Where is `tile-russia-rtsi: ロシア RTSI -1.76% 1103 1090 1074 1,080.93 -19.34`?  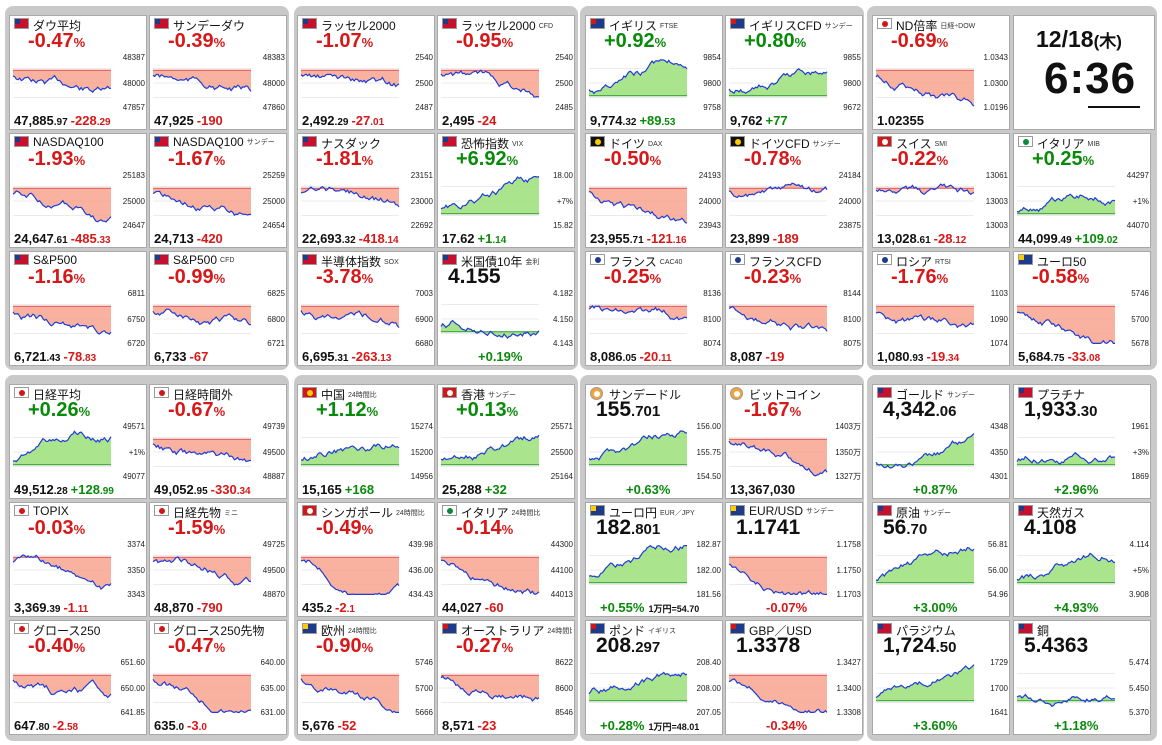 tile-russia-rtsi: ロシア RTSI -1.76% 1103 1090 1074 1,080.93 -19.34 is located at coordinates (941, 308).